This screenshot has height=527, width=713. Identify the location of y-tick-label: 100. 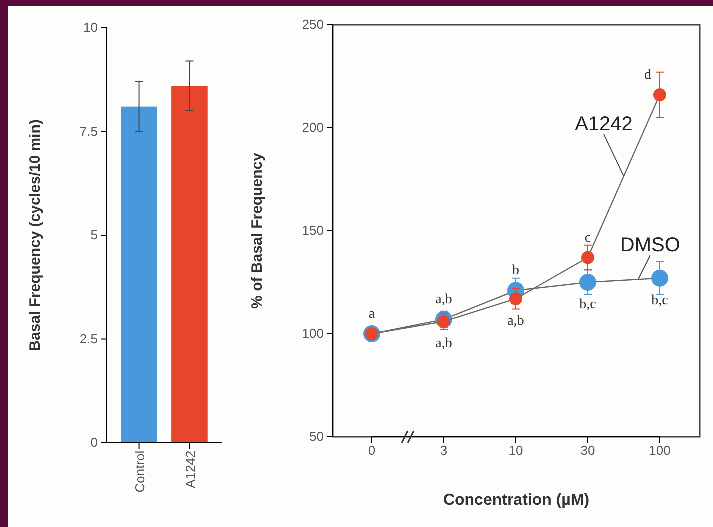
(313, 334).